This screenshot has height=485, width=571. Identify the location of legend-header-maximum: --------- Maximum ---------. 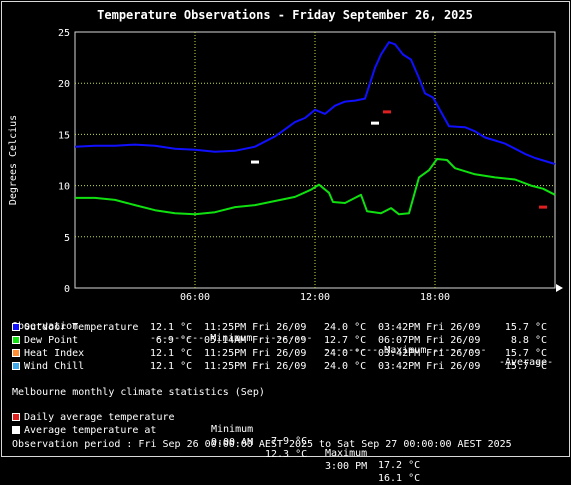
(405, 350).